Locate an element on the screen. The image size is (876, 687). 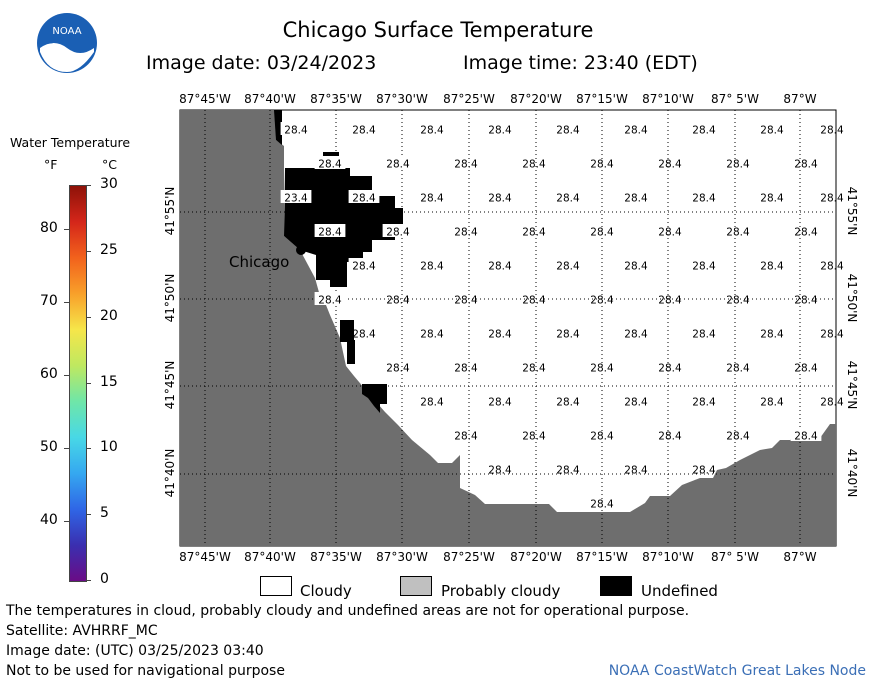
legend-undefined-swatch is located at coordinates (616, 586).